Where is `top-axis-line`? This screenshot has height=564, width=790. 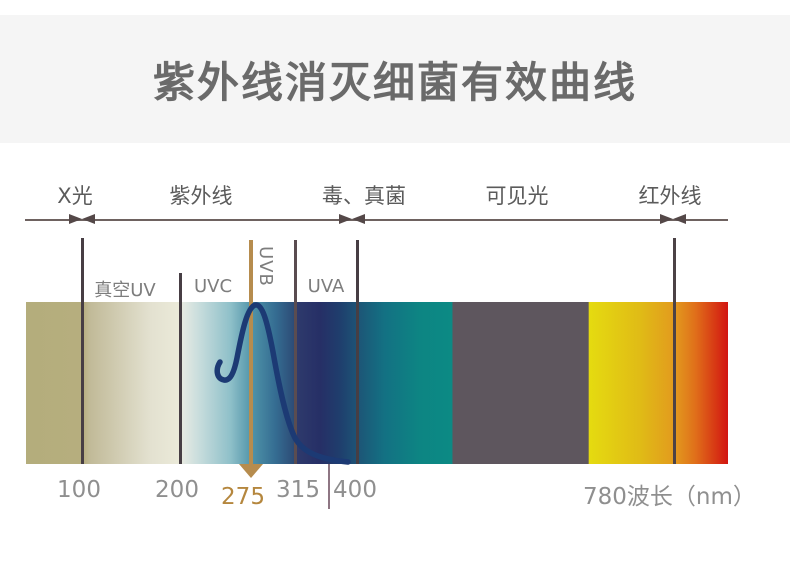 top-axis-line is located at coordinates (376, 220).